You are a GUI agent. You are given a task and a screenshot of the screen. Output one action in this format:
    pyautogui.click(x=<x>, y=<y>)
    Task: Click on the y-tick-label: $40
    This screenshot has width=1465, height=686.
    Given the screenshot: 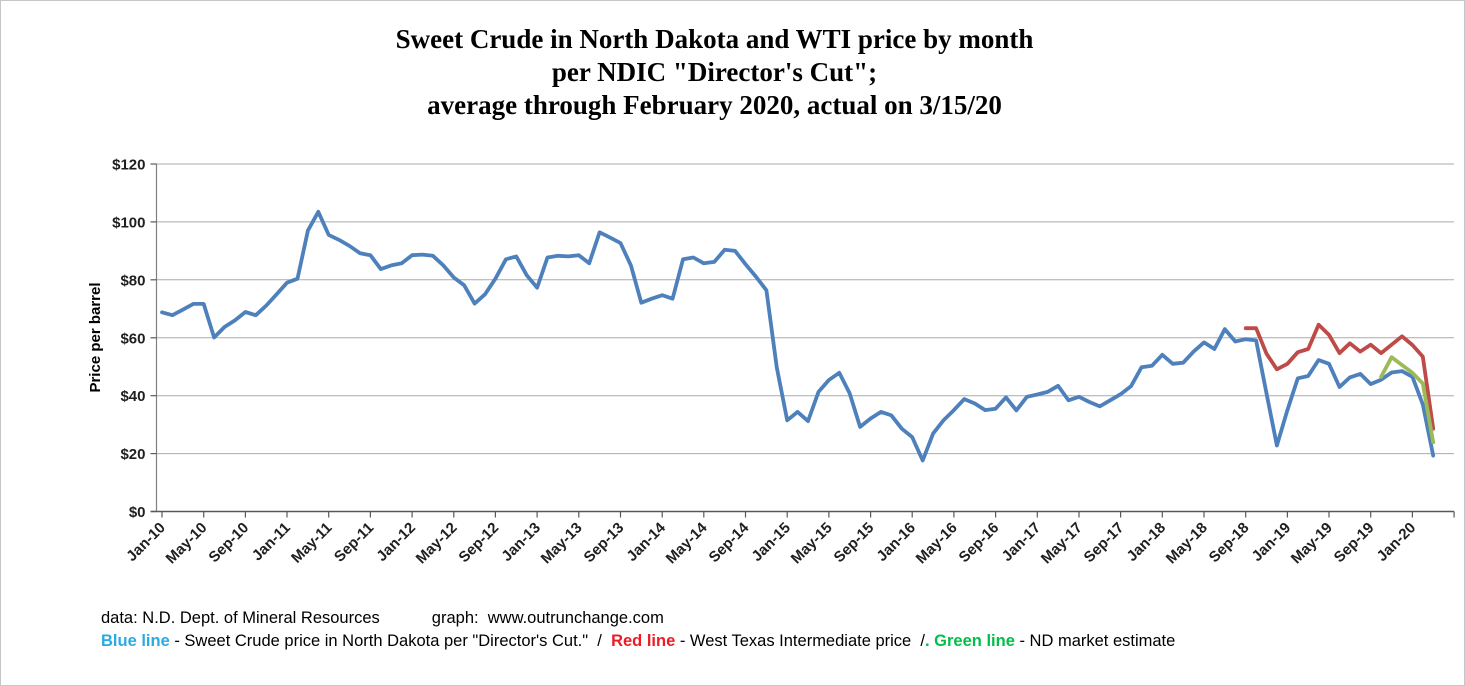 What is the action you would take?
    pyautogui.click(x=132, y=396)
    